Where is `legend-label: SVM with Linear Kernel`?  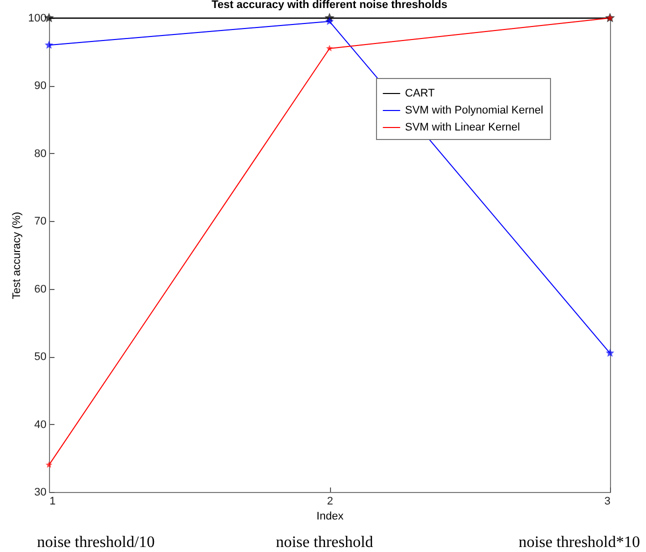
legend-label: SVM with Linear Kernel is located at coordinates (462, 128).